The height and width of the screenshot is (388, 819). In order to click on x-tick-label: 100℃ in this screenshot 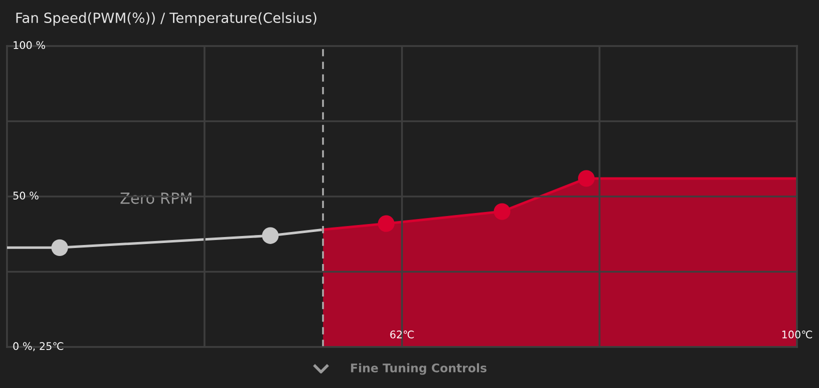, I will do `click(797, 334)`.